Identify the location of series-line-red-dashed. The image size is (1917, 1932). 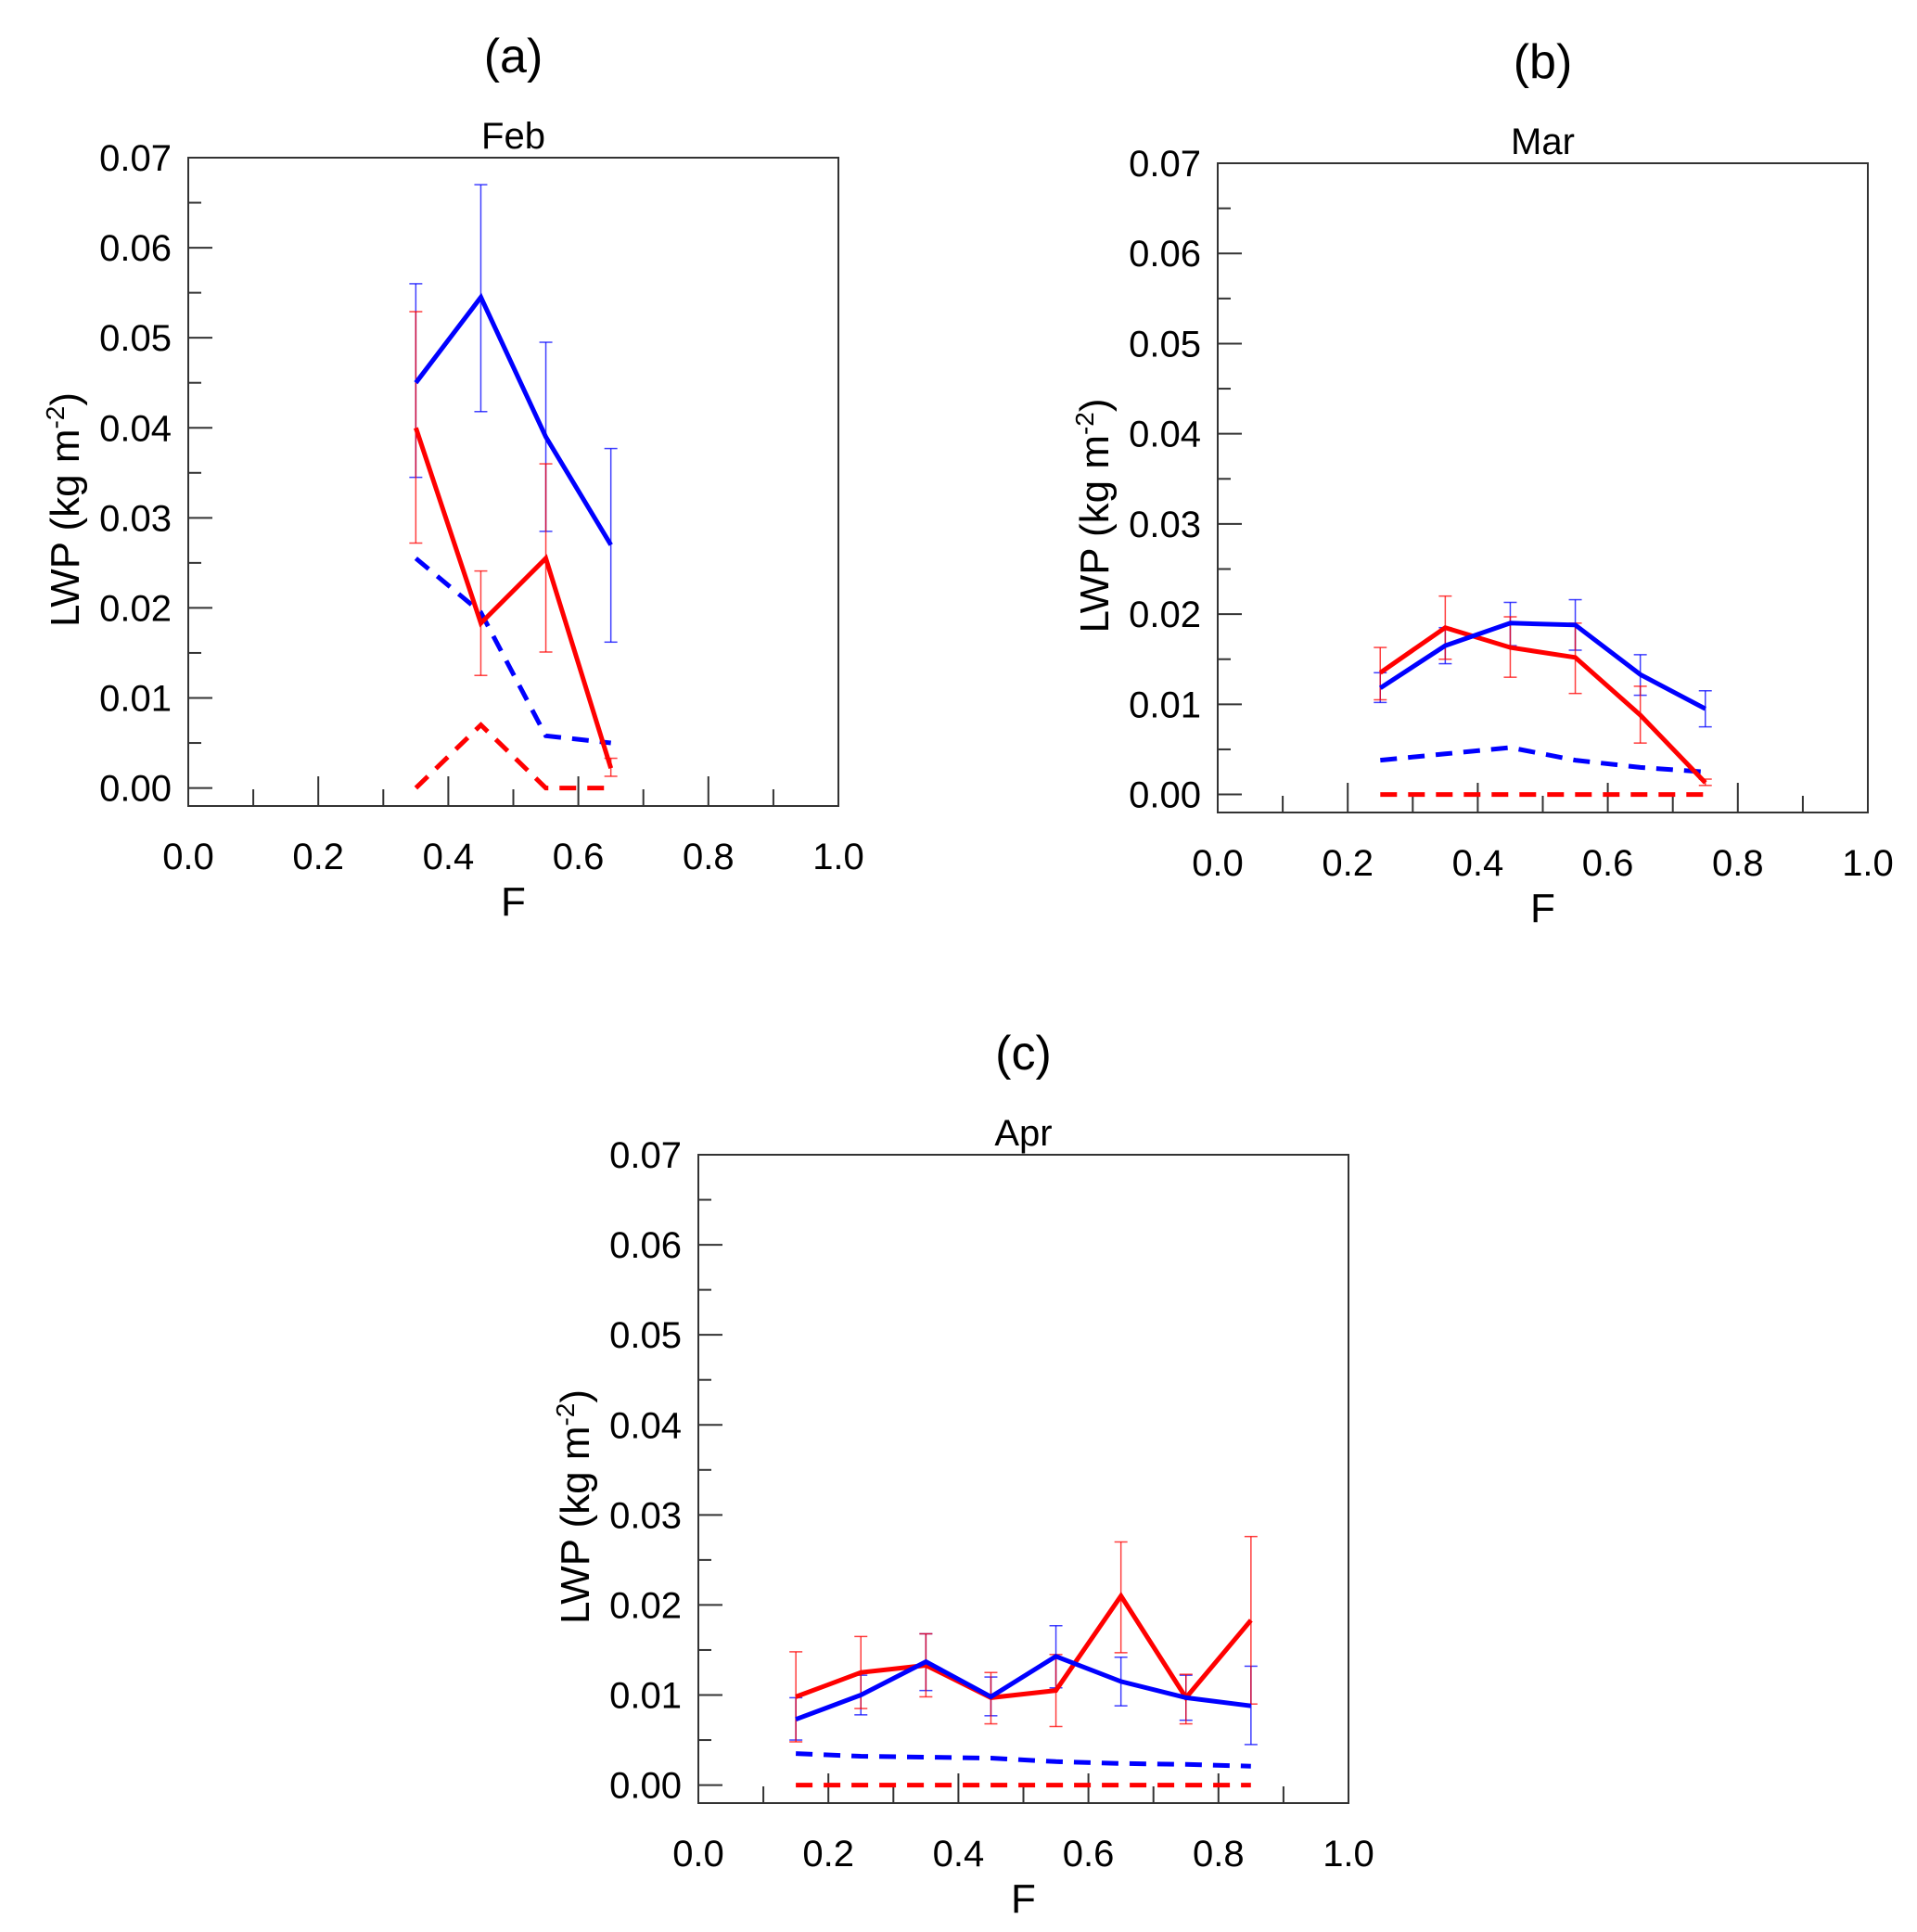
(512, 756).